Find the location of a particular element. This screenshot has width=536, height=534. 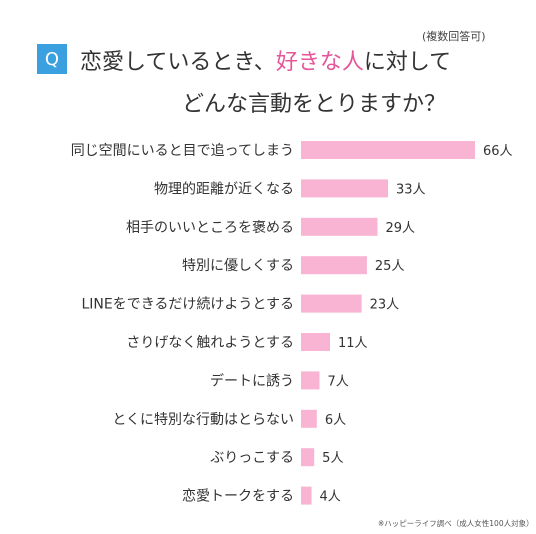

category-label: 相手のいいところを褒める is located at coordinates (210, 228).